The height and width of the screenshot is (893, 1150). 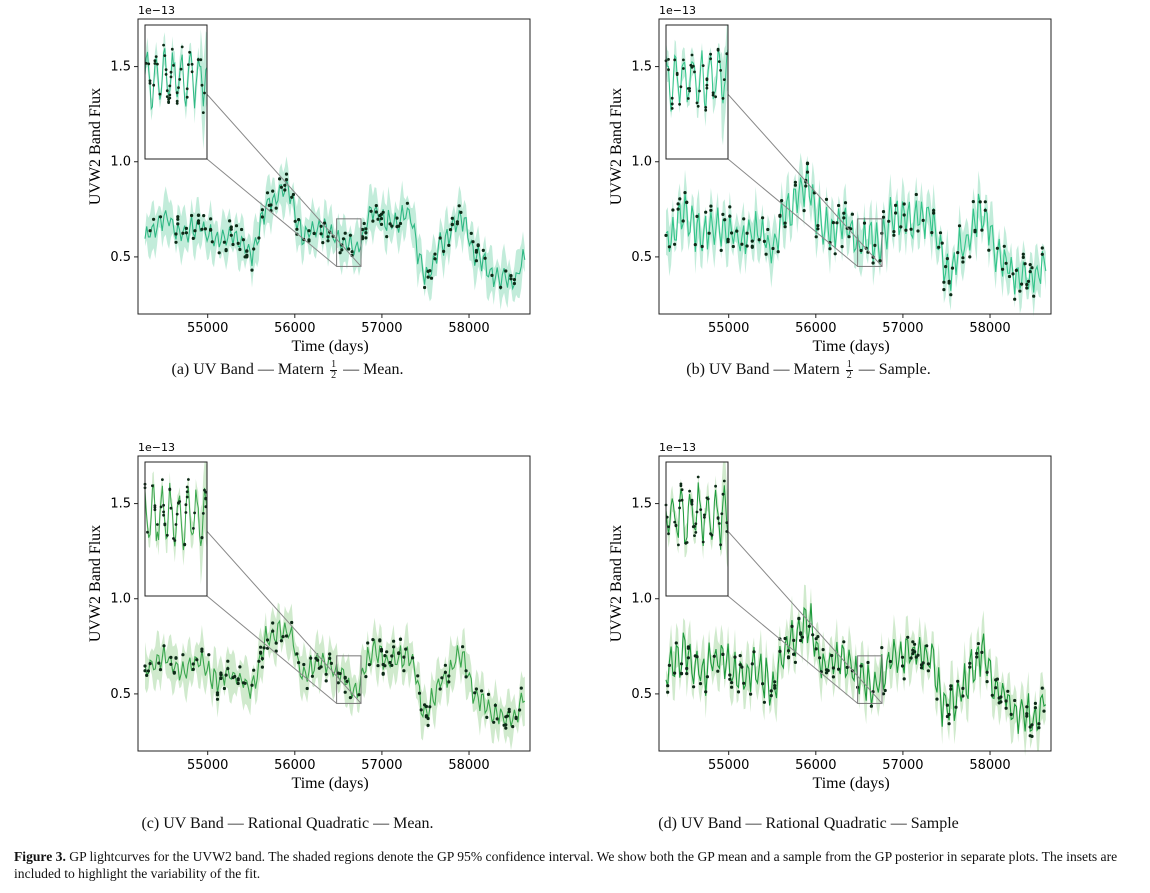 What do you see at coordinates (120, 504) in the screenshot?
I see `y-tick-label: 1.5` at bounding box center [120, 504].